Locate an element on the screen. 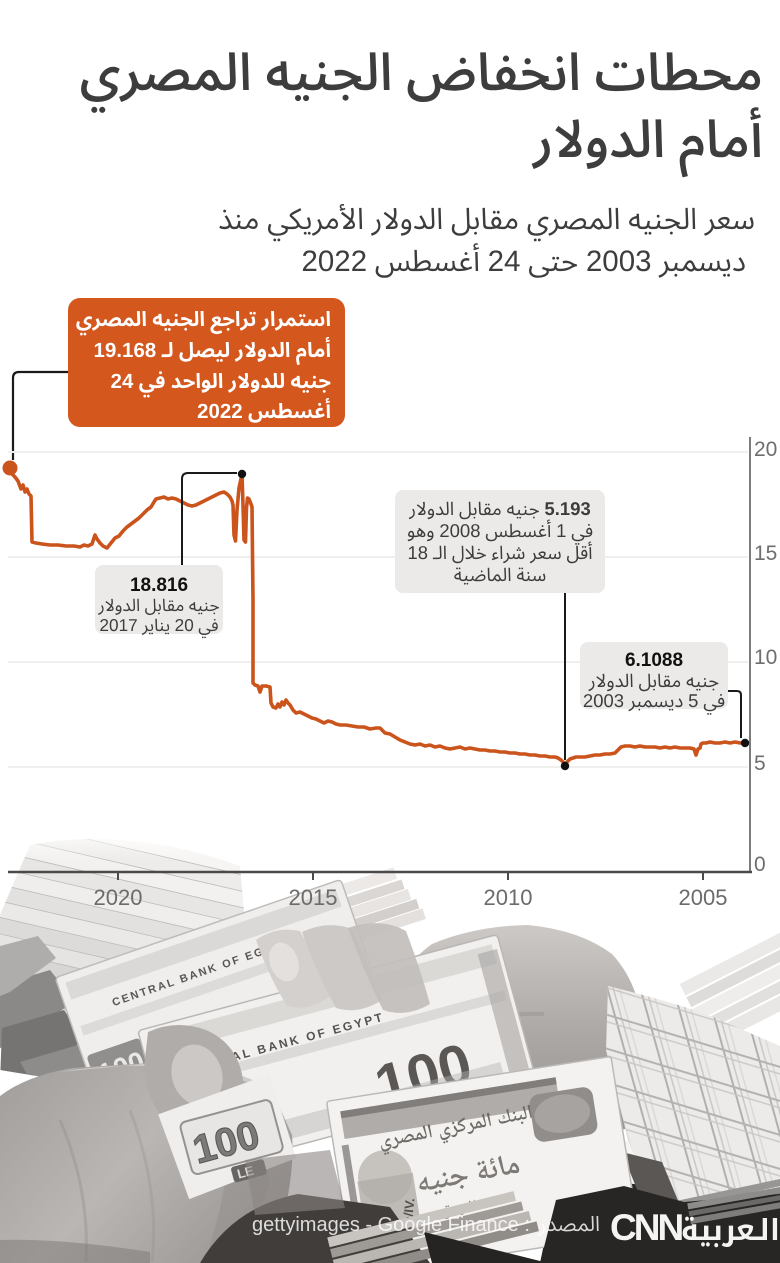 Image resolution: width=780 pixels, height=1263 pixels. svg-text: 2020 is located at coordinates (118, 897).